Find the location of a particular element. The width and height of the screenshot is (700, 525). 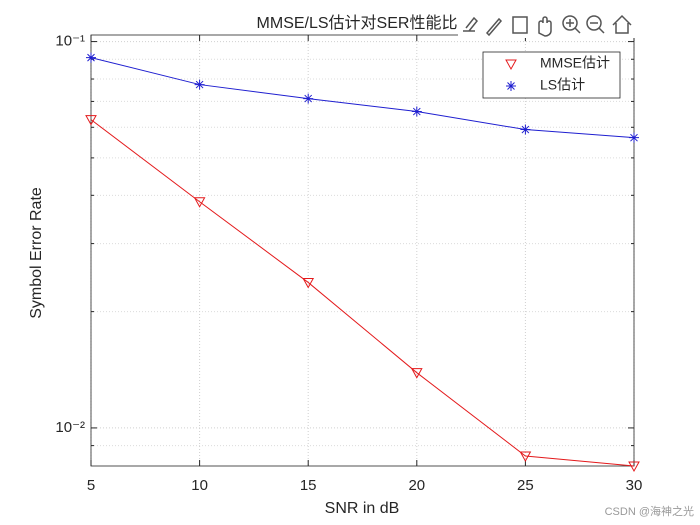

brush-icon is located at coordinates (494, 27).